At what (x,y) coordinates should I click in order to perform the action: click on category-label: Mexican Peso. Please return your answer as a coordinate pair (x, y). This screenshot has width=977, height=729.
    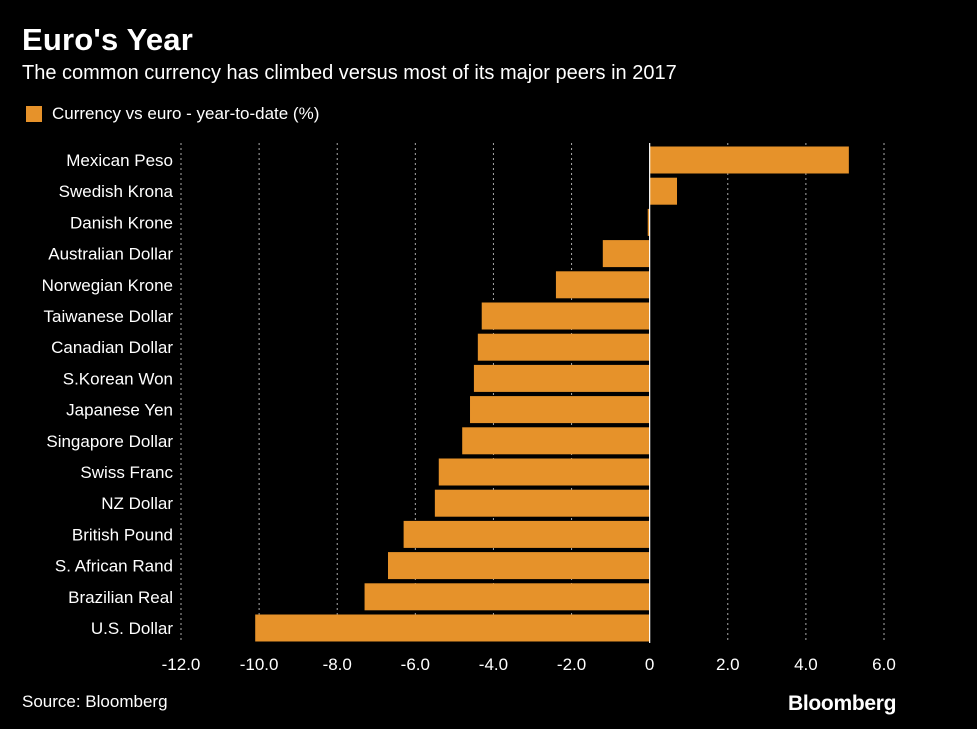
    Looking at the image, I should click on (119, 160).